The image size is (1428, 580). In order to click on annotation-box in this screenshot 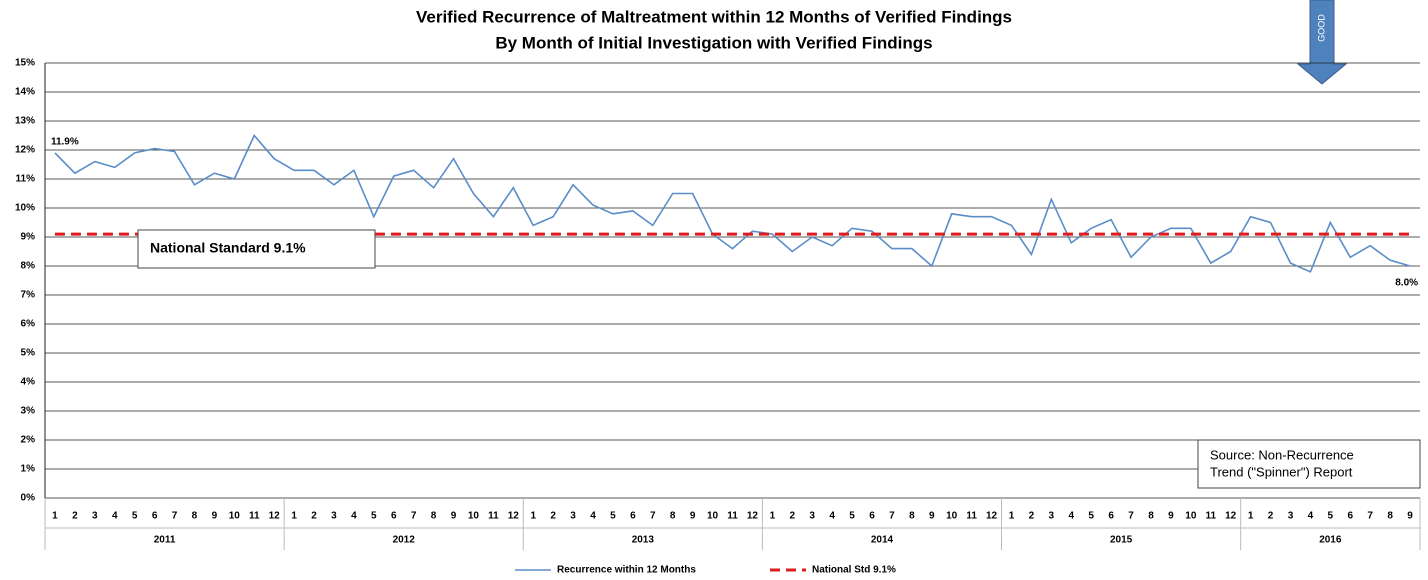, I will do `click(256, 249)`.